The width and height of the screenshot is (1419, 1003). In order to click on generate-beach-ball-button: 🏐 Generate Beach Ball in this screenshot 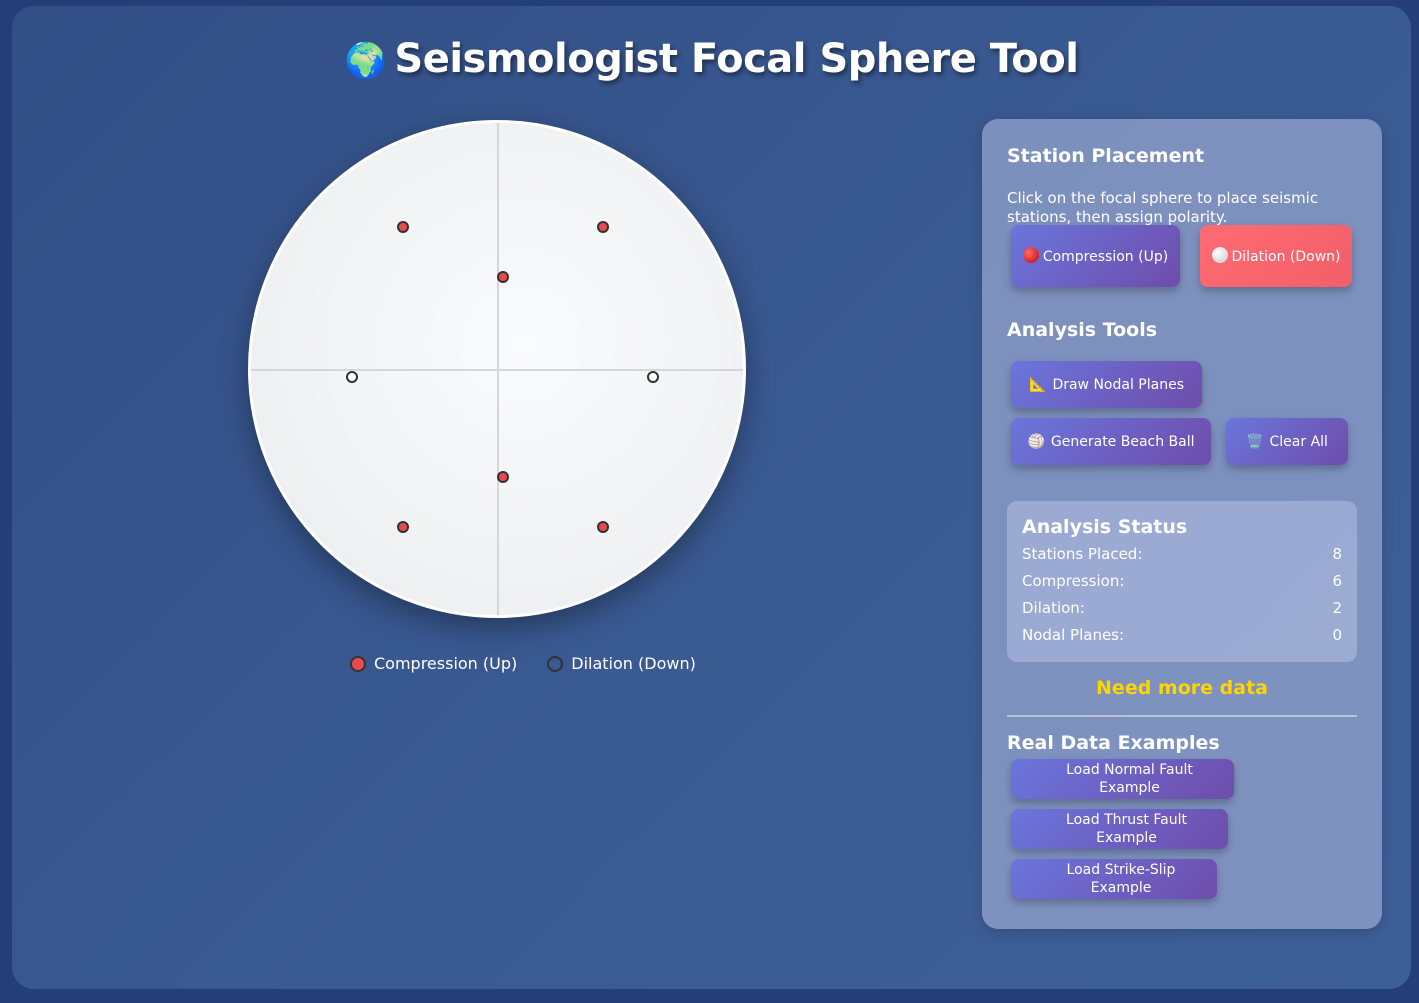, I will do `click(1111, 441)`.